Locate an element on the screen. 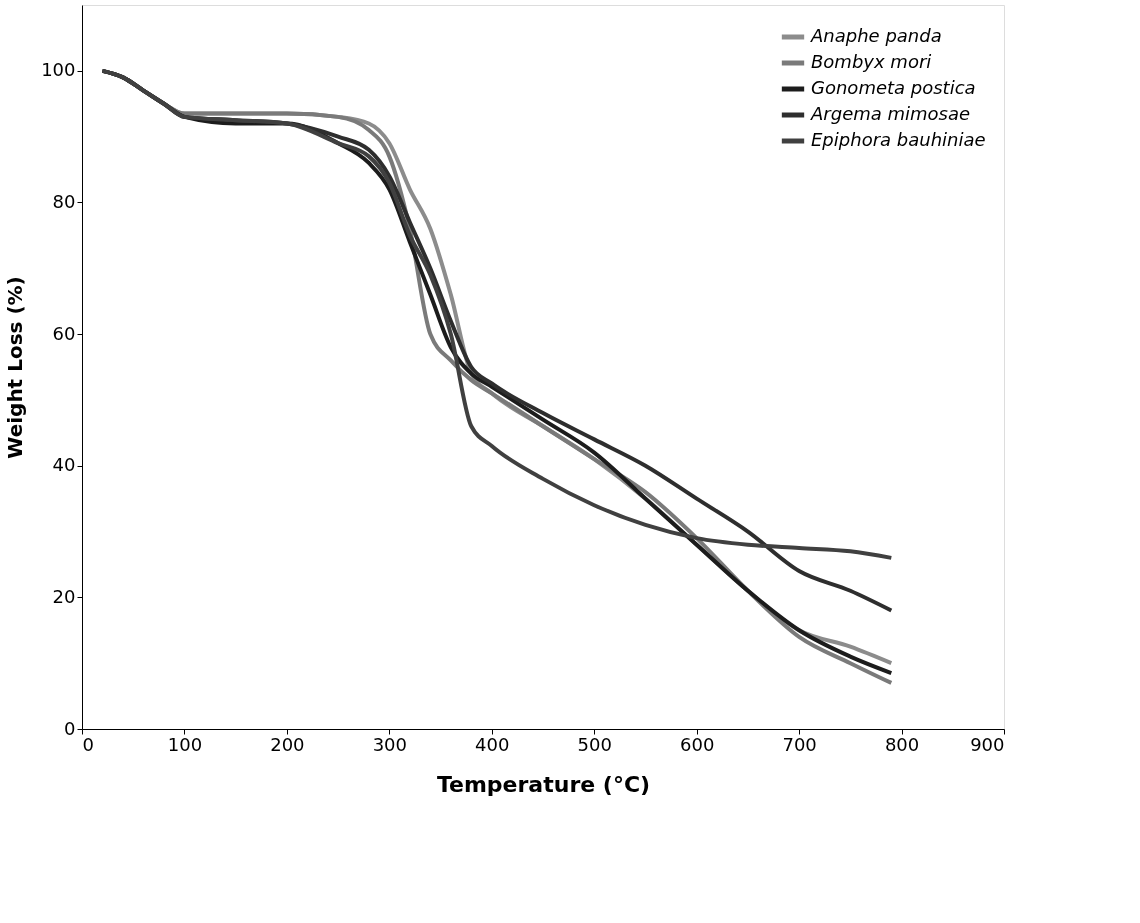 The image size is (1140, 923). x-tick-label: 200 is located at coordinates (287, 744).